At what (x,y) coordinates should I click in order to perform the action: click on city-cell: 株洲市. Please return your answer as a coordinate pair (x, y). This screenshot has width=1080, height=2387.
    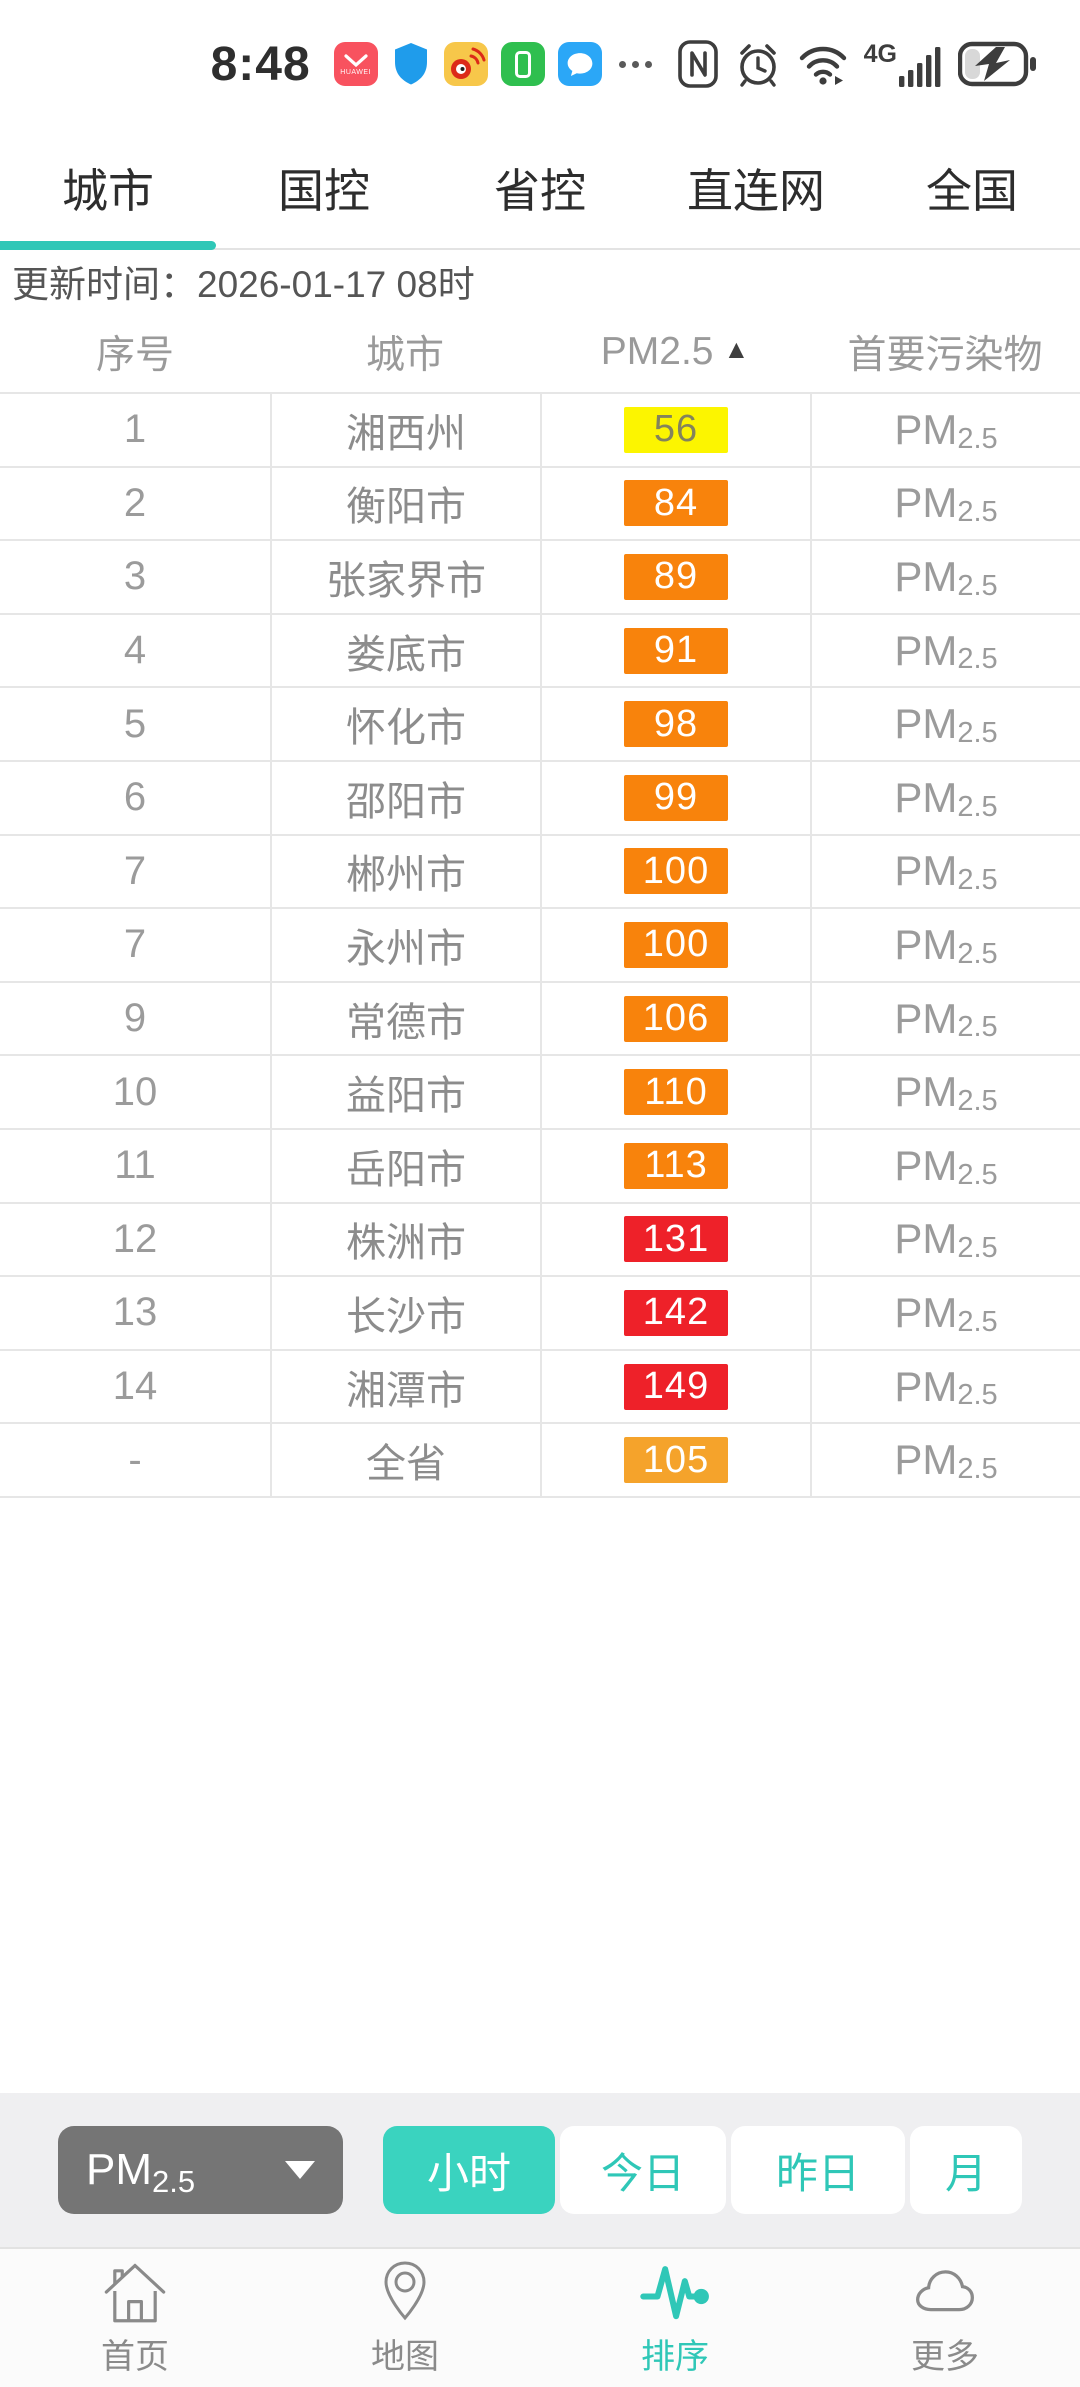
    Looking at the image, I should click on (405, 1239).